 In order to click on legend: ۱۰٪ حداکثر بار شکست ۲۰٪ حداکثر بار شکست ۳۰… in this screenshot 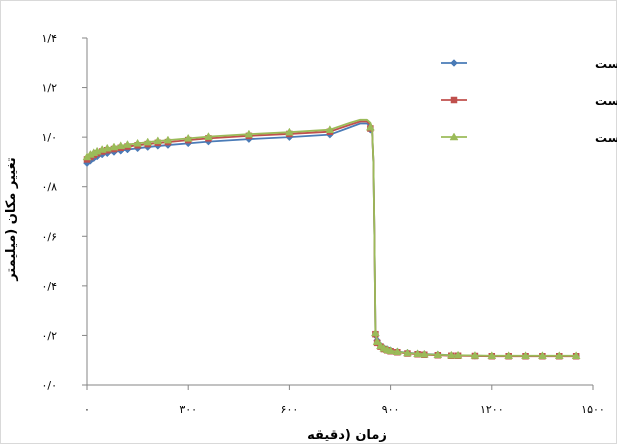, I will do `click(529, 101)`.